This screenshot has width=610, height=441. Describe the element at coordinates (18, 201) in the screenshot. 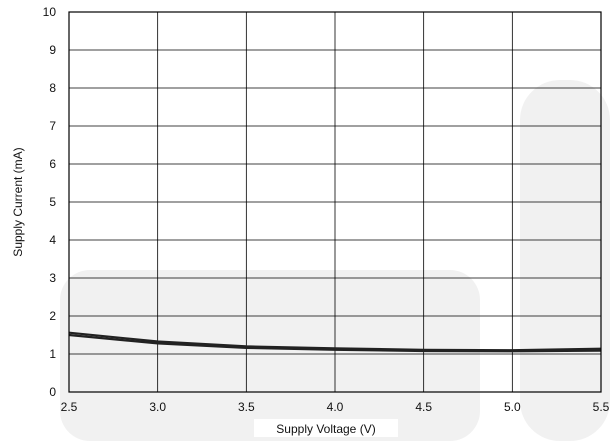

I see `y-axis-label: Supply Current (mA)` at that location.